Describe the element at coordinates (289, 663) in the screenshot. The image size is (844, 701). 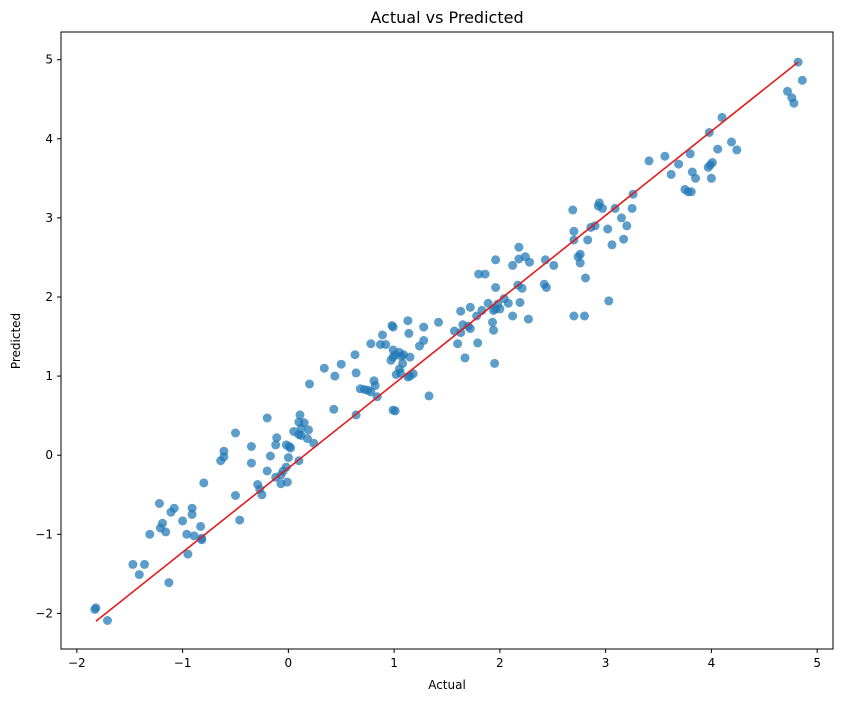
I see `x-tick-label: 0` at that location.